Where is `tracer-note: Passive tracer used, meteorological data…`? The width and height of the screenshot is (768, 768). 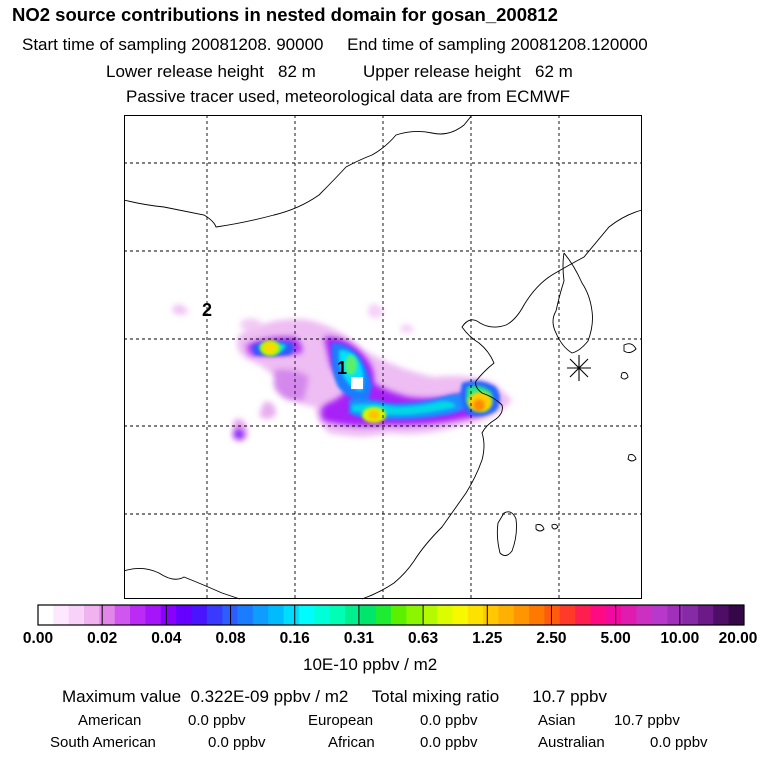 tracer-note: Passive tracer used, meteorological data… is located at coordinates (348, 96).